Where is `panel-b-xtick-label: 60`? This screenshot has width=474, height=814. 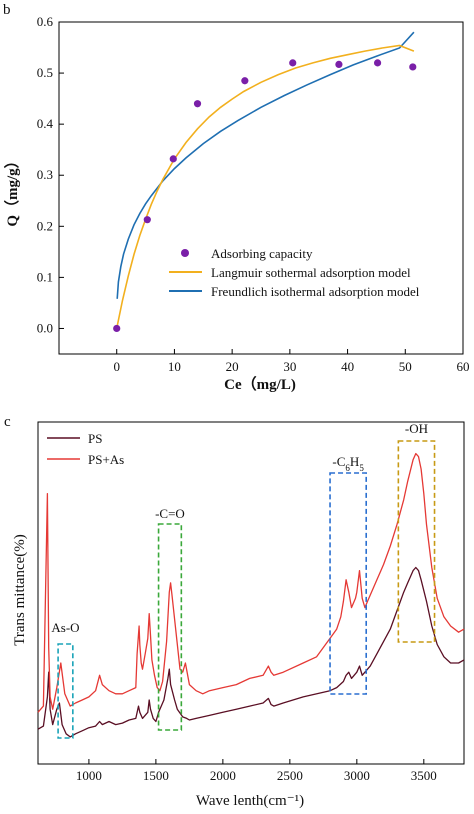 panel-b-xtick-label: 60 is located at coordinates (463, 366).